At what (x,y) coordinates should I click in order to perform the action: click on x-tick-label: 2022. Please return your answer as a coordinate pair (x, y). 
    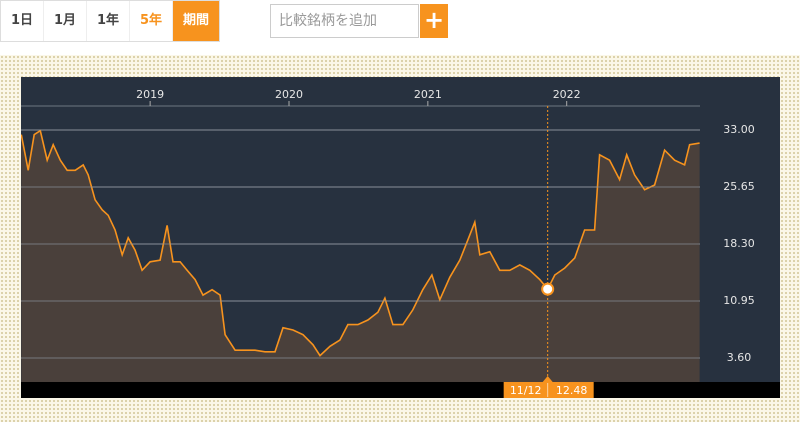
    Looking at the image, I should click on (567, 94).